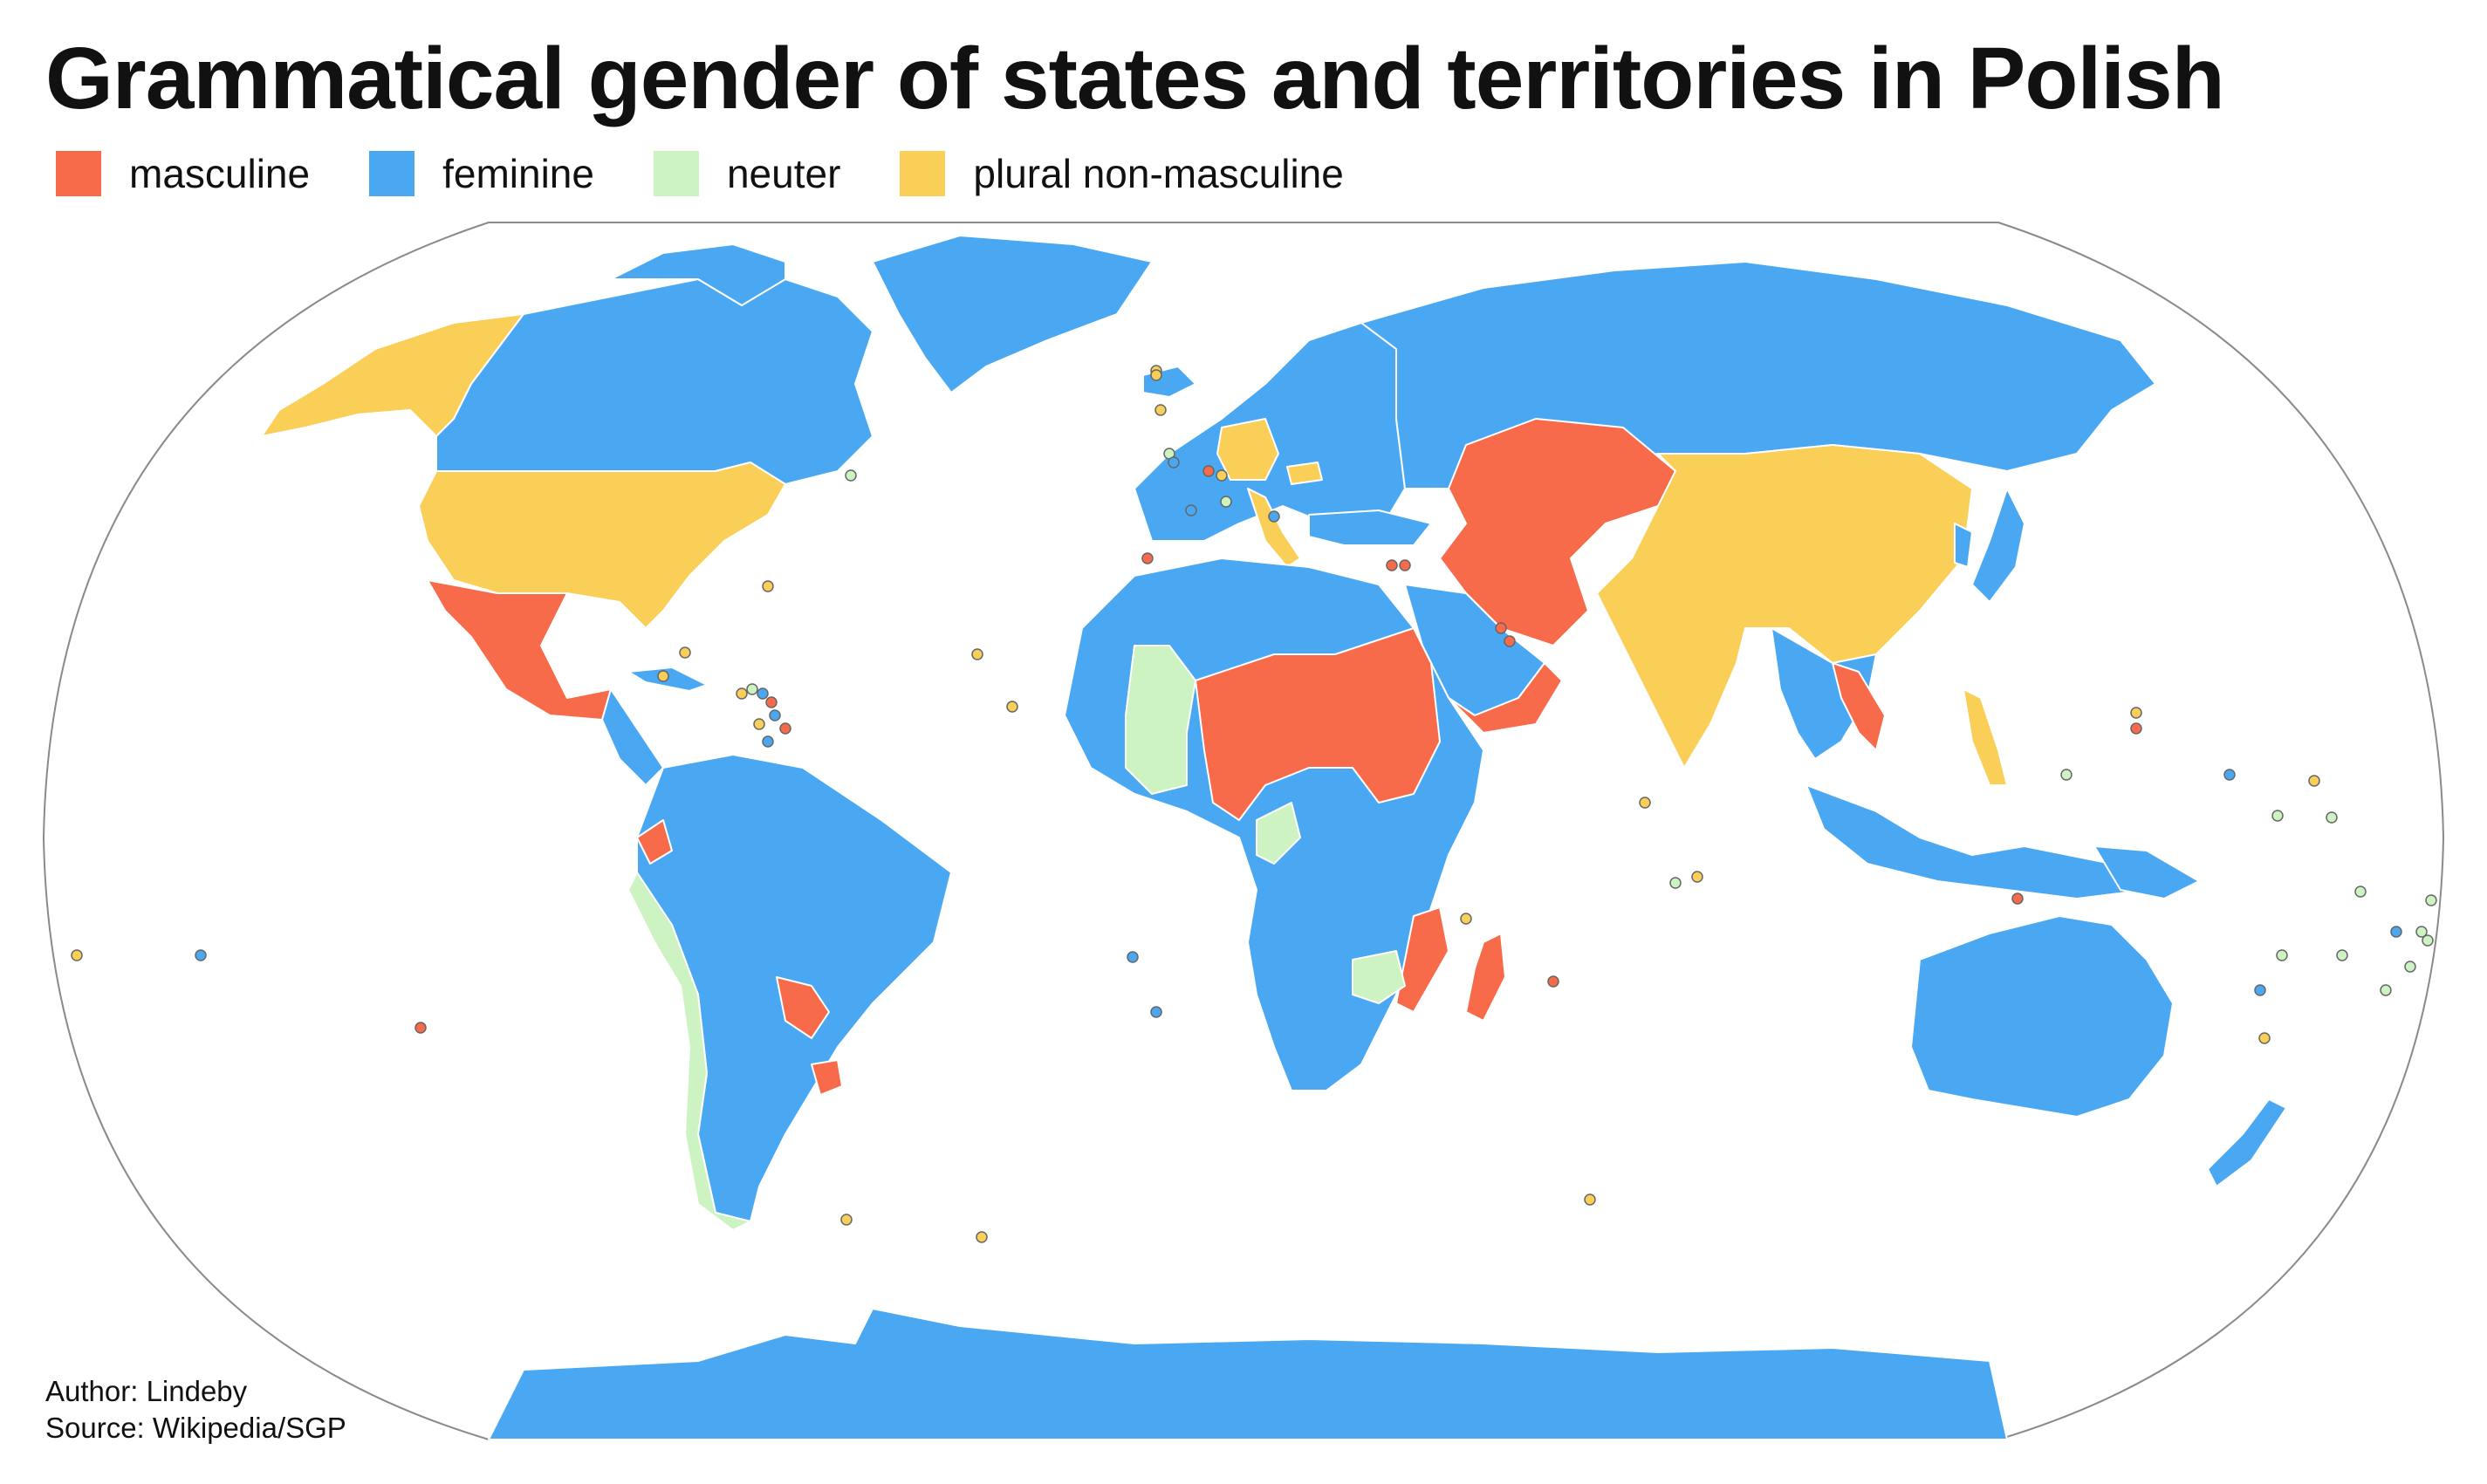 Image resolution: width=2487 pixels, height=1484 pixels. I want to click on credits: Author: Lindeby Source: Wikipedia/SGP, so click(195, 1409).